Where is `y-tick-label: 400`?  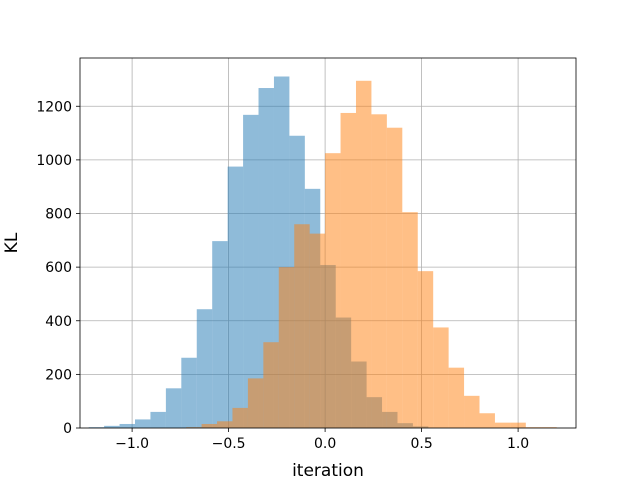
y-tick-label: 400 is located at coordinates (58, 322).